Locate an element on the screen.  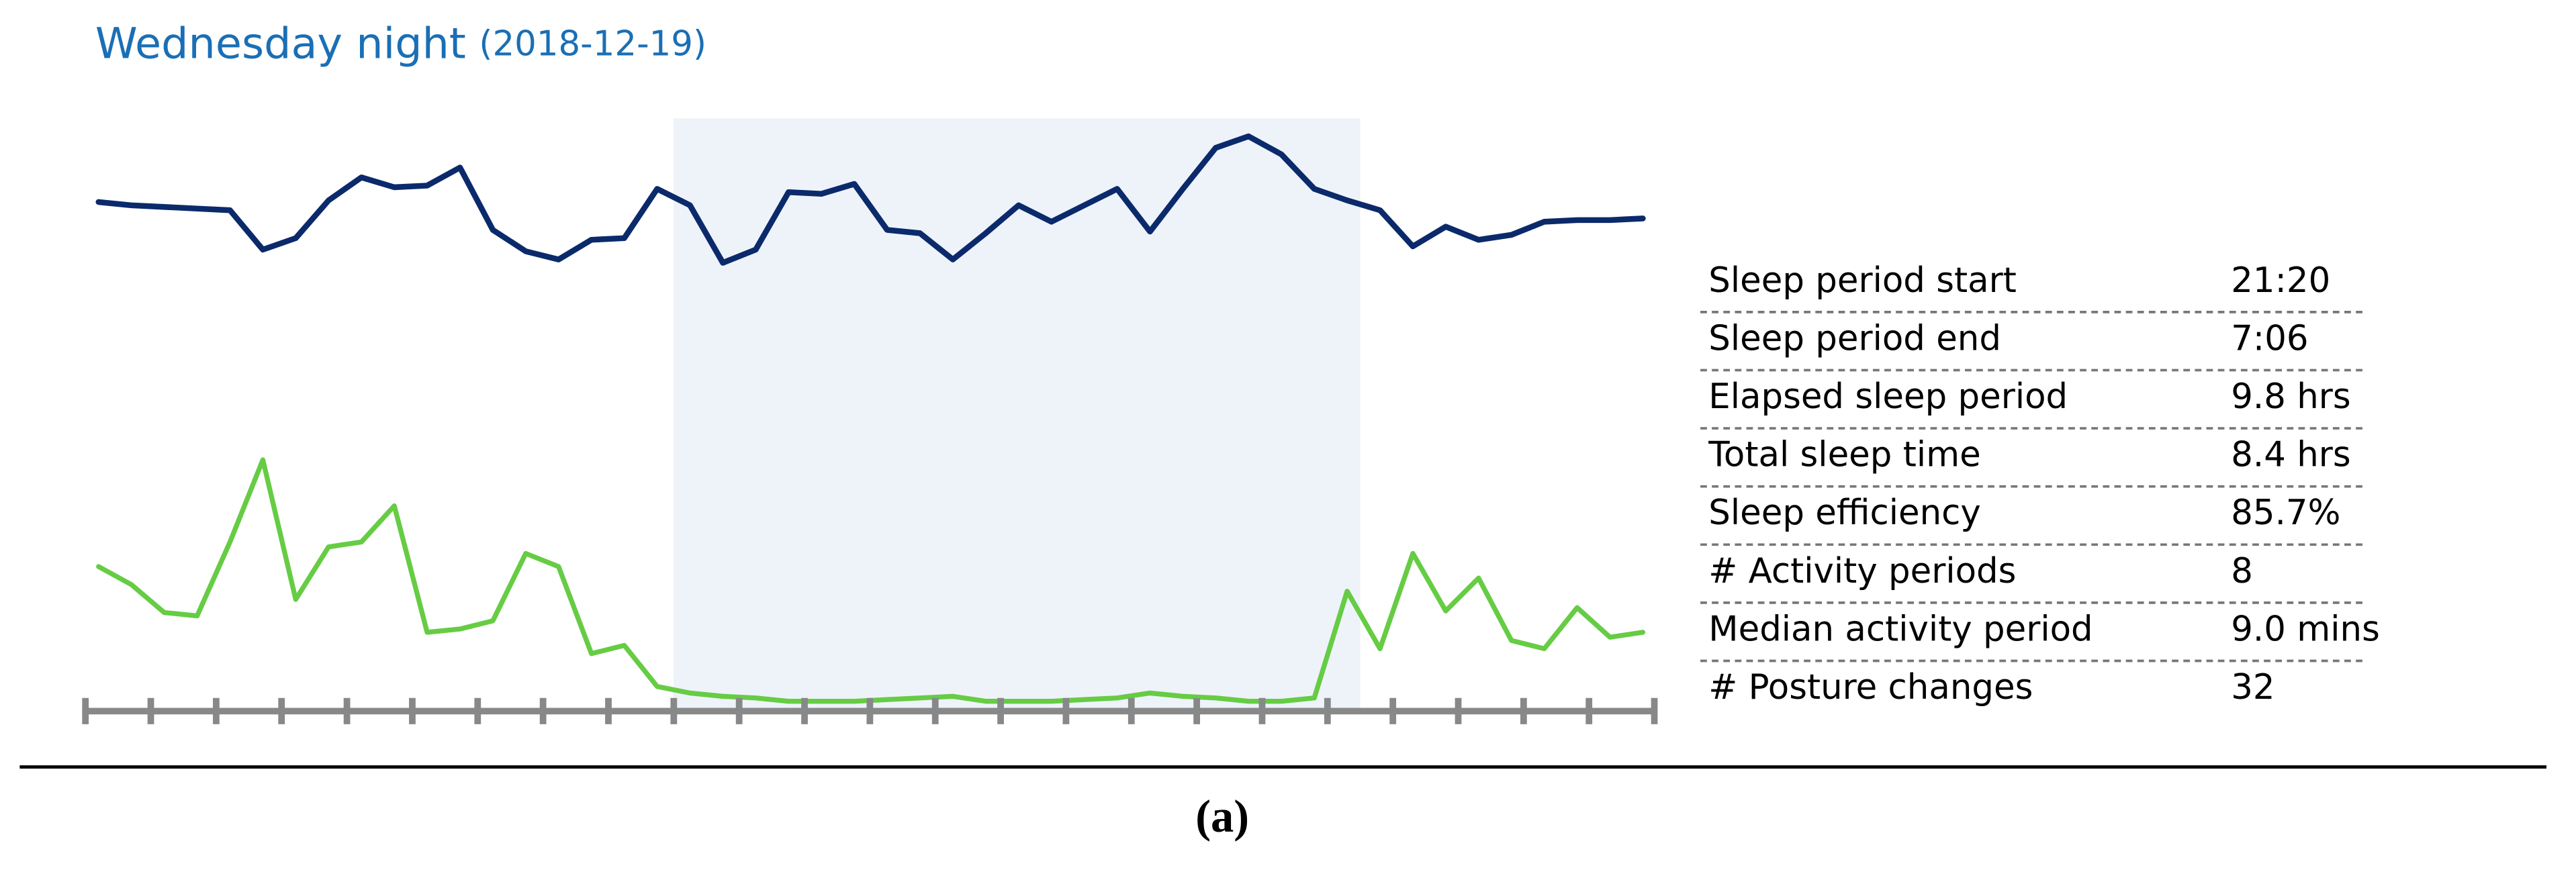
title: Wednesday night (2018-12-19) is located at coordinates (400, 43).